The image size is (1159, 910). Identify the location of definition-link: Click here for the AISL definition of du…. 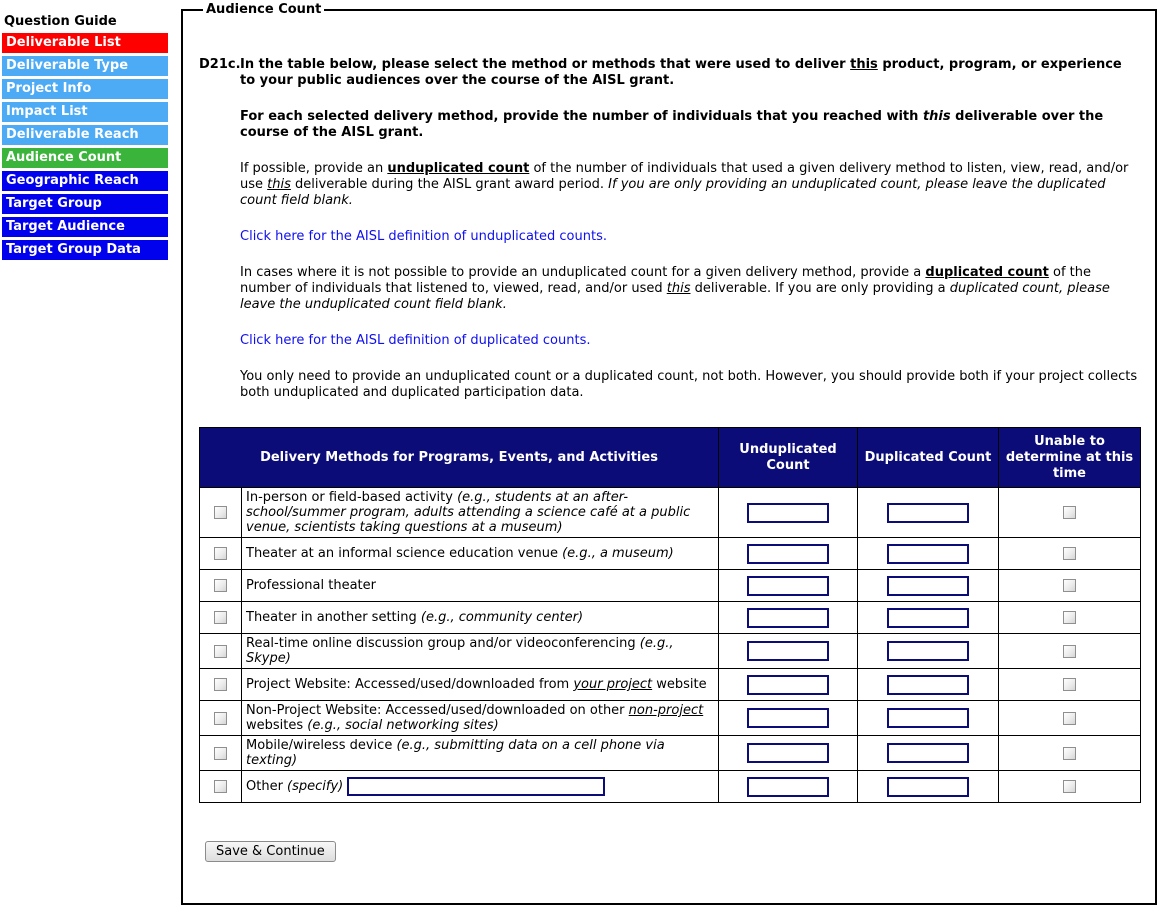
(415, 340).